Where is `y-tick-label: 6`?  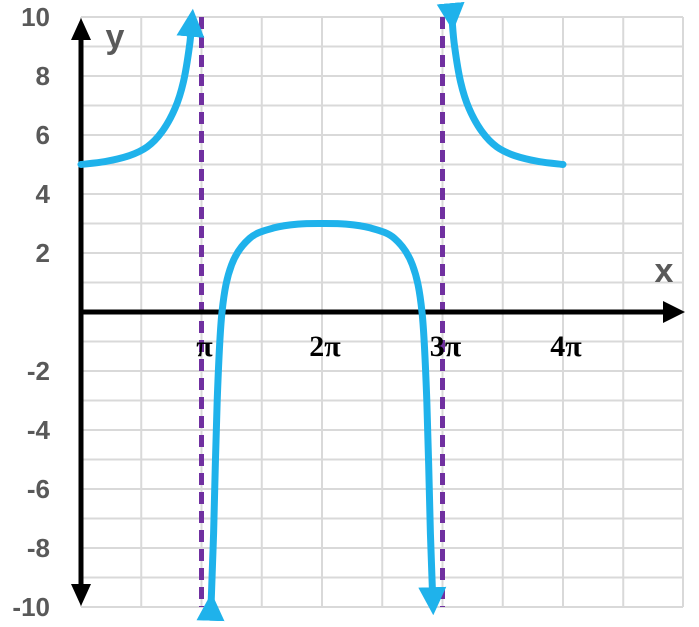 y-tick-label: 6 is located at coordinates (43, 135).